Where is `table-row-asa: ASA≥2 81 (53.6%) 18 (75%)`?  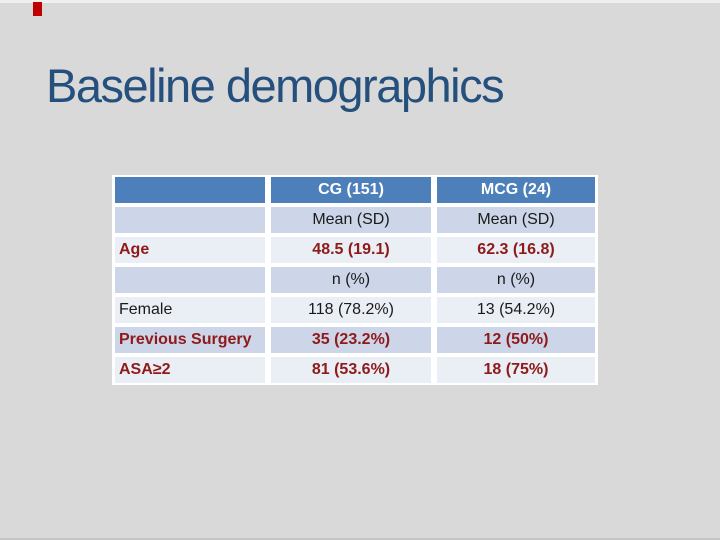 table-row-asa: ASA≥2 81 (53.6%) 18 (75%) is located at coordinates (355, 370).